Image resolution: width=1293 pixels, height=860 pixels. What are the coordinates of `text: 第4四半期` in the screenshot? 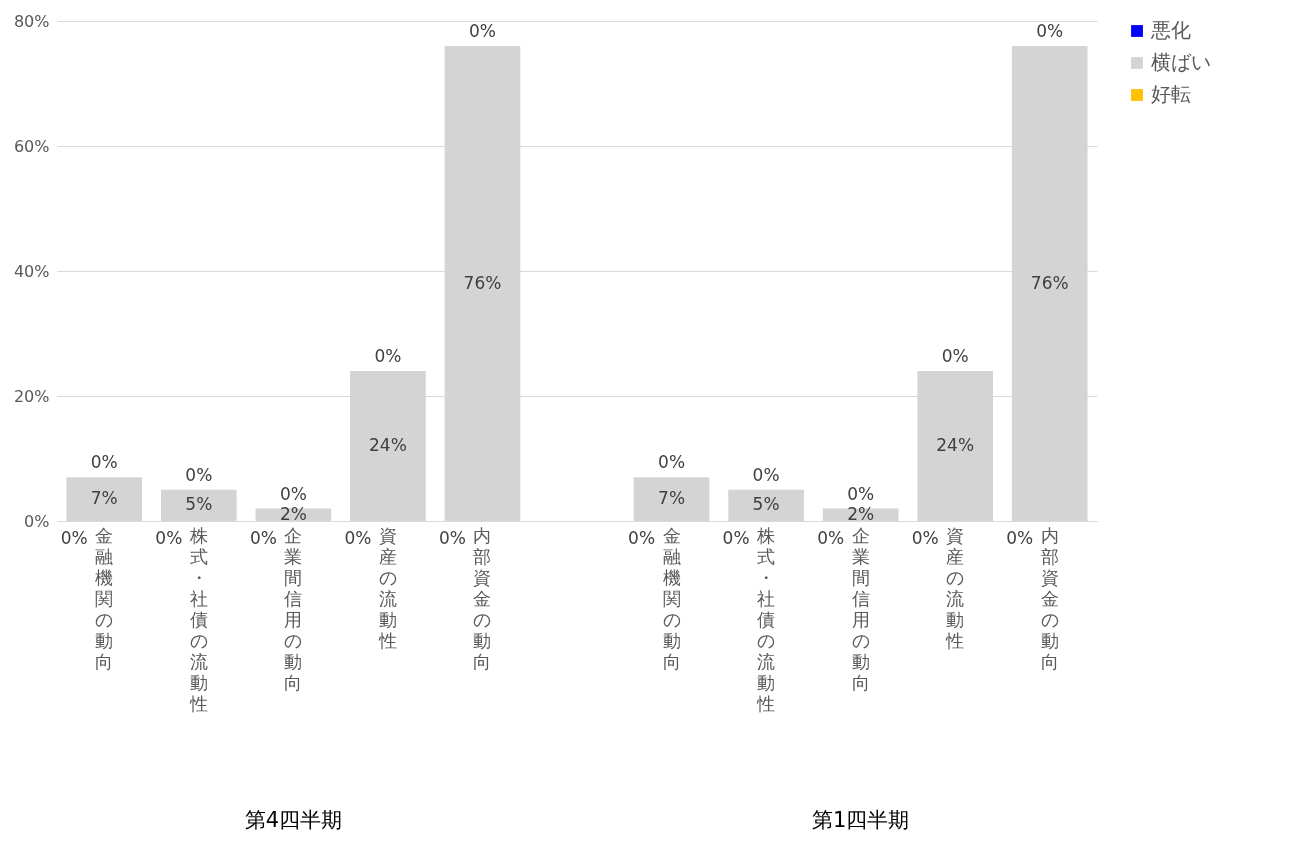 It's located at (293, 820).